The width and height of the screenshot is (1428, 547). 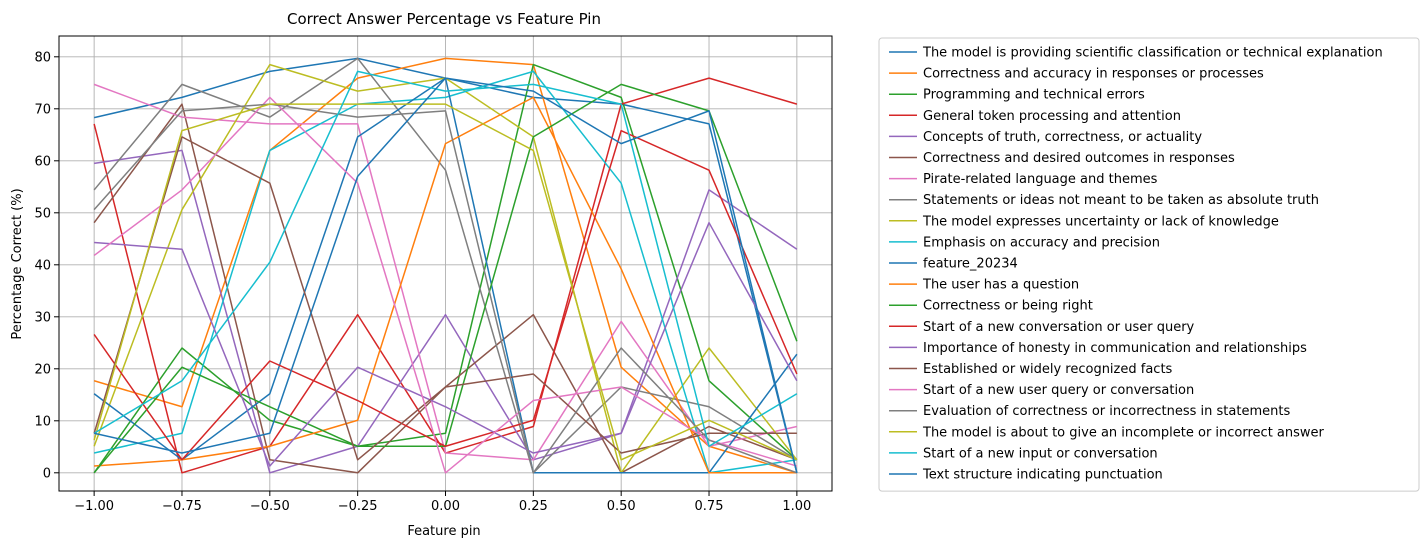 What do you see at coordinates (621, 506) in the screenshot?
I see `x-tick-label: 0.50` at bounding box center [621, 506].